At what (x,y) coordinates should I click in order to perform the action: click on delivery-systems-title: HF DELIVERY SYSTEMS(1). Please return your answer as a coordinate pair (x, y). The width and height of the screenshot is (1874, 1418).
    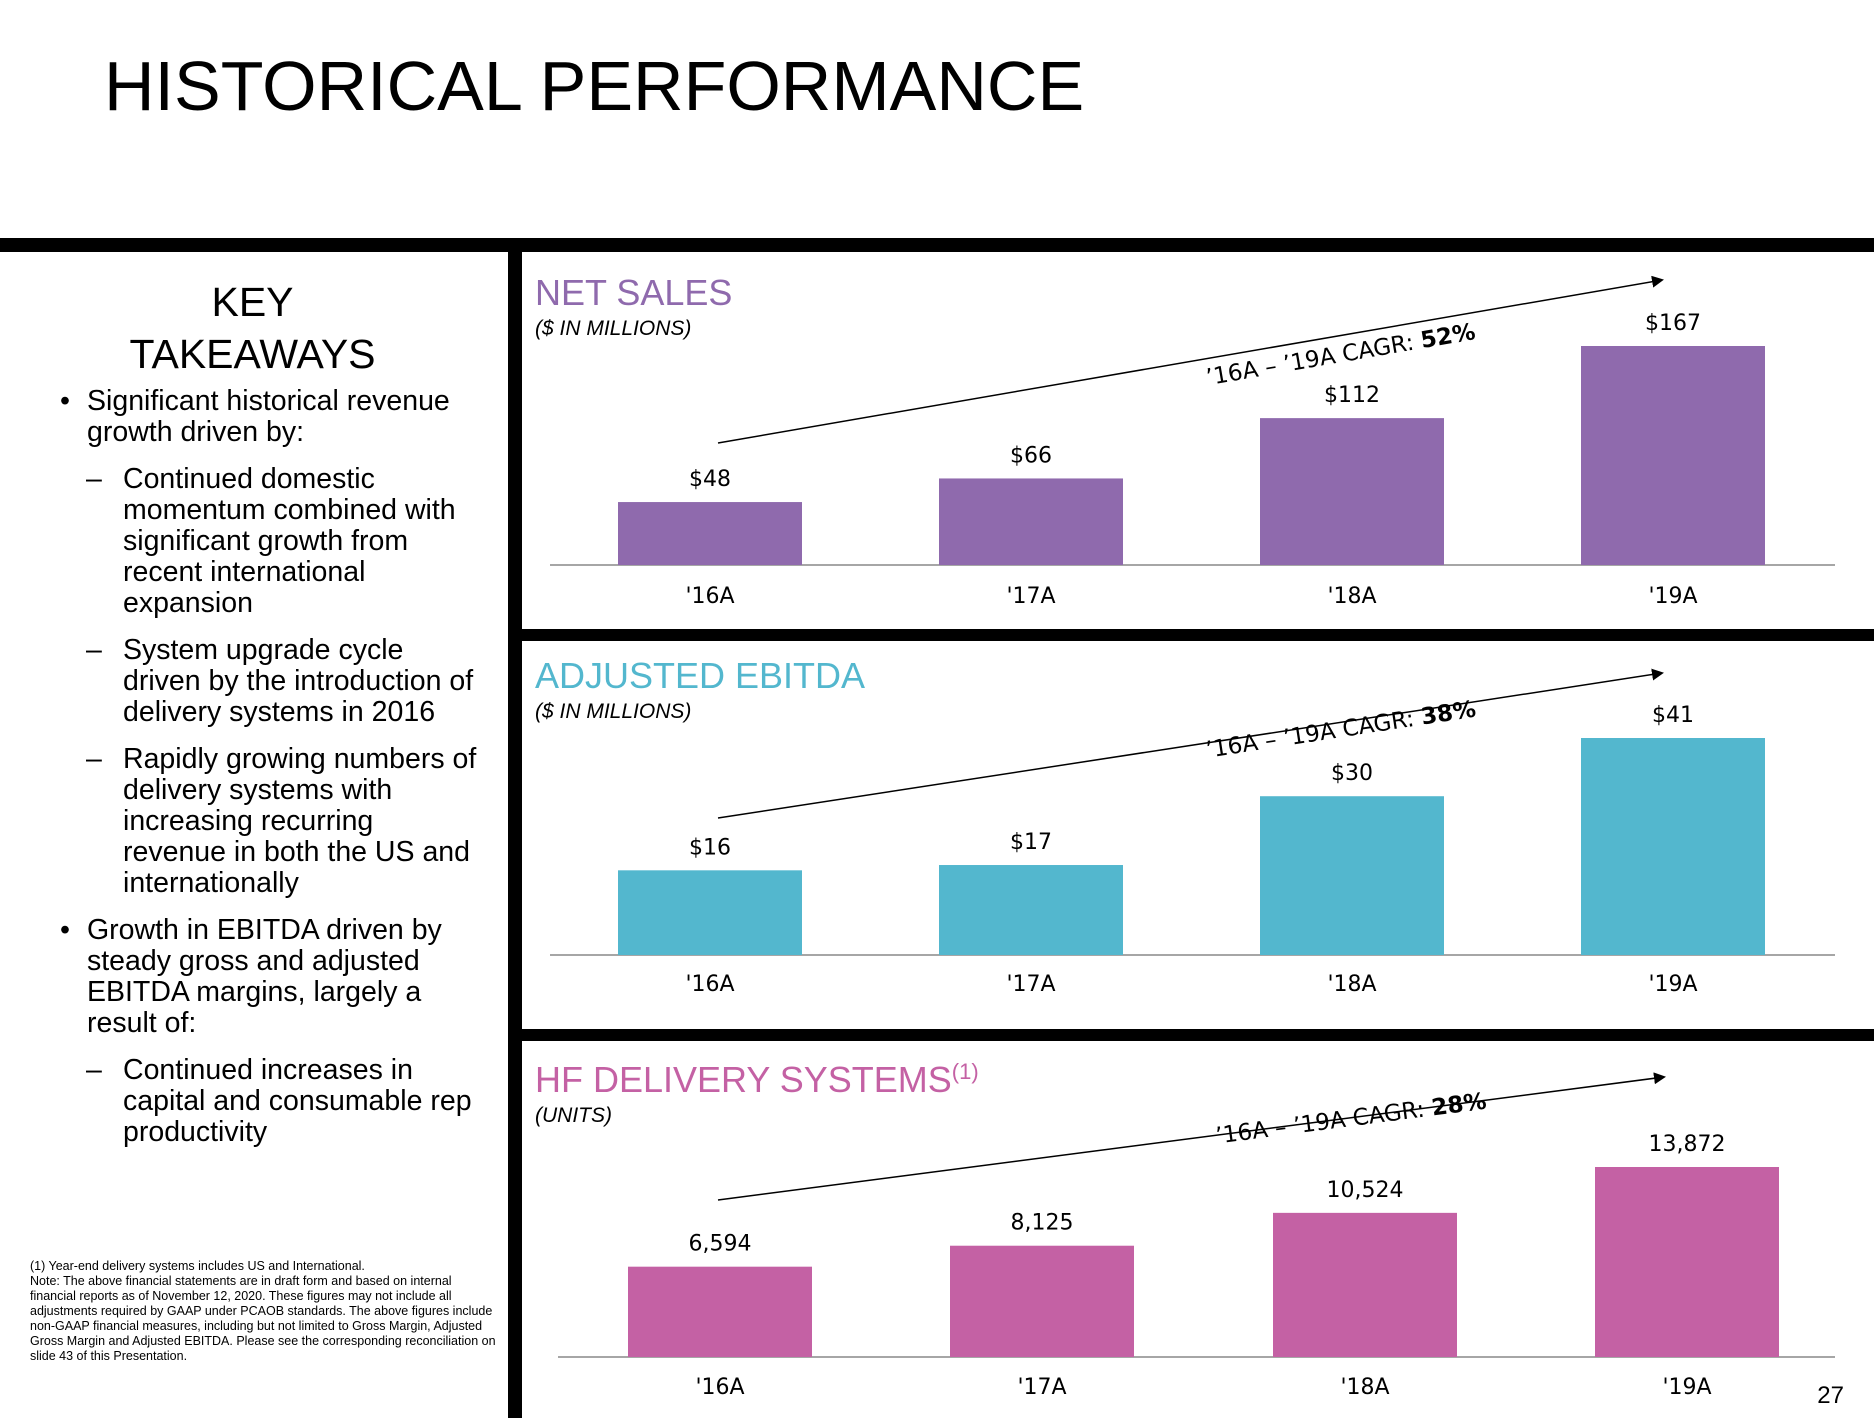
    Looking at the image, I should click on (757, 1080).